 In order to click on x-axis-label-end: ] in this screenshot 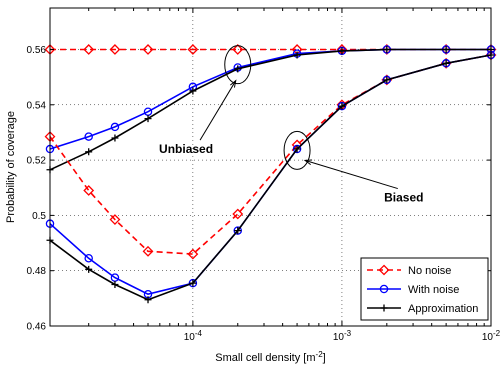, I will do `click(324, 358)`.